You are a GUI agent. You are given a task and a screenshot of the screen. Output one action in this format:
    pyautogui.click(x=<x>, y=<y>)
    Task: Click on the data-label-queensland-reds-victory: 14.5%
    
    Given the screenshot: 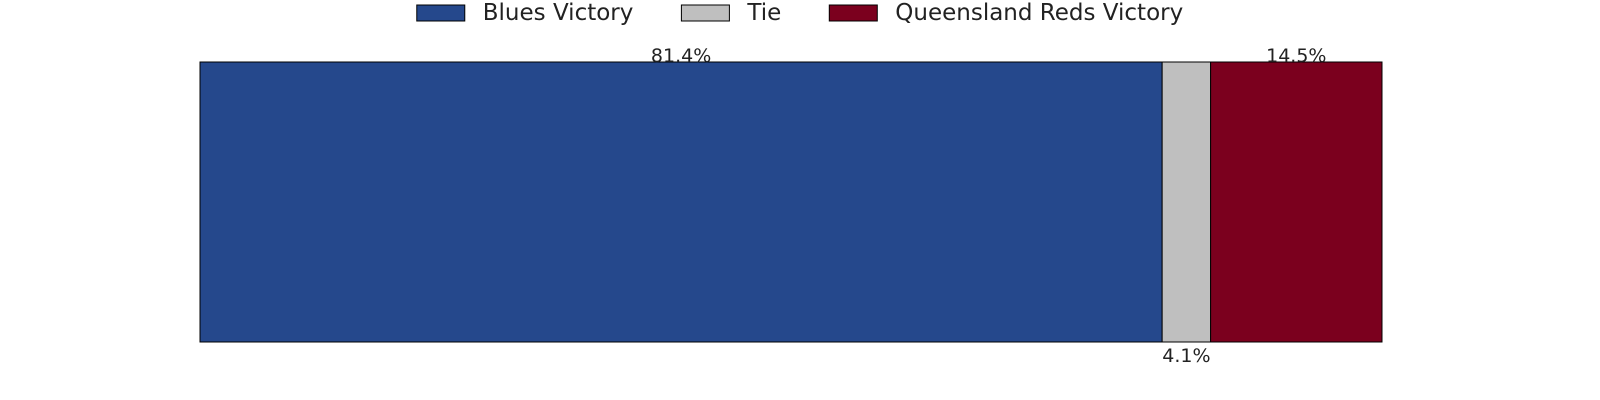 What is the action you would take?
    pyautogui.click(x=1296, y=56)
    